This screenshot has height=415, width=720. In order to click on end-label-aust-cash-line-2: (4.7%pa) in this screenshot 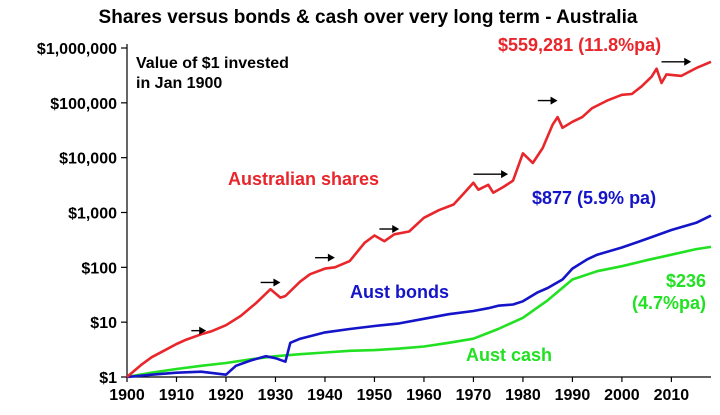, I will do `click(669, 303)`.